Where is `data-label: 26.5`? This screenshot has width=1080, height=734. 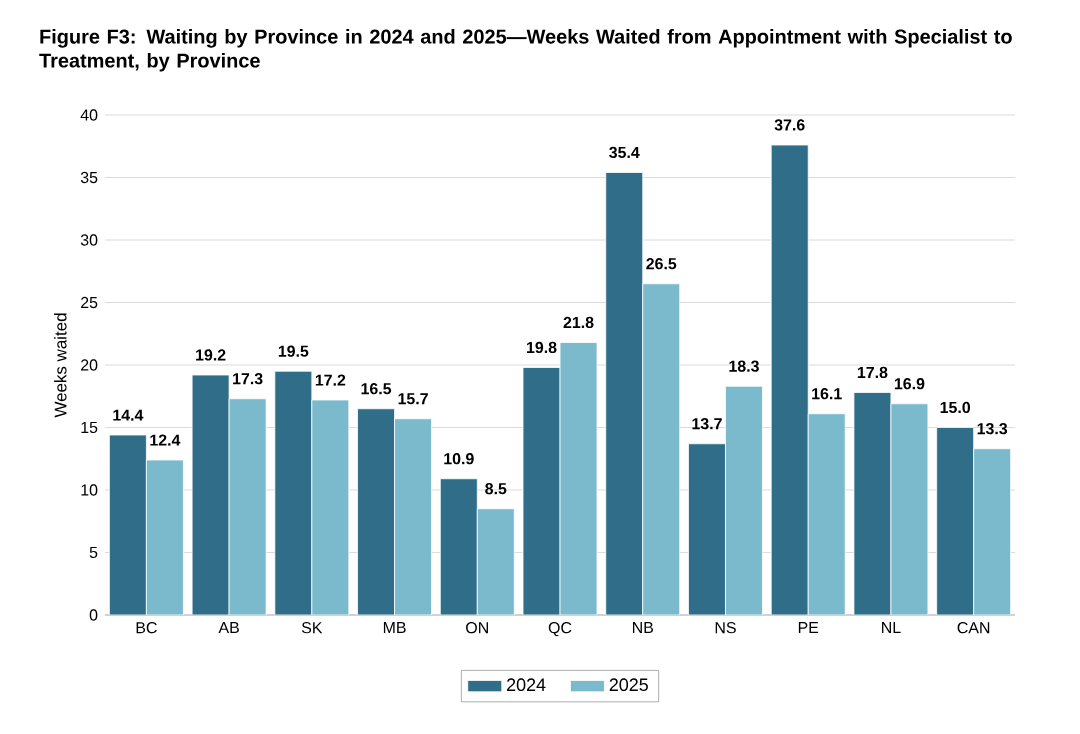
data-label: 26.5 is located at coordinates (661, 264).